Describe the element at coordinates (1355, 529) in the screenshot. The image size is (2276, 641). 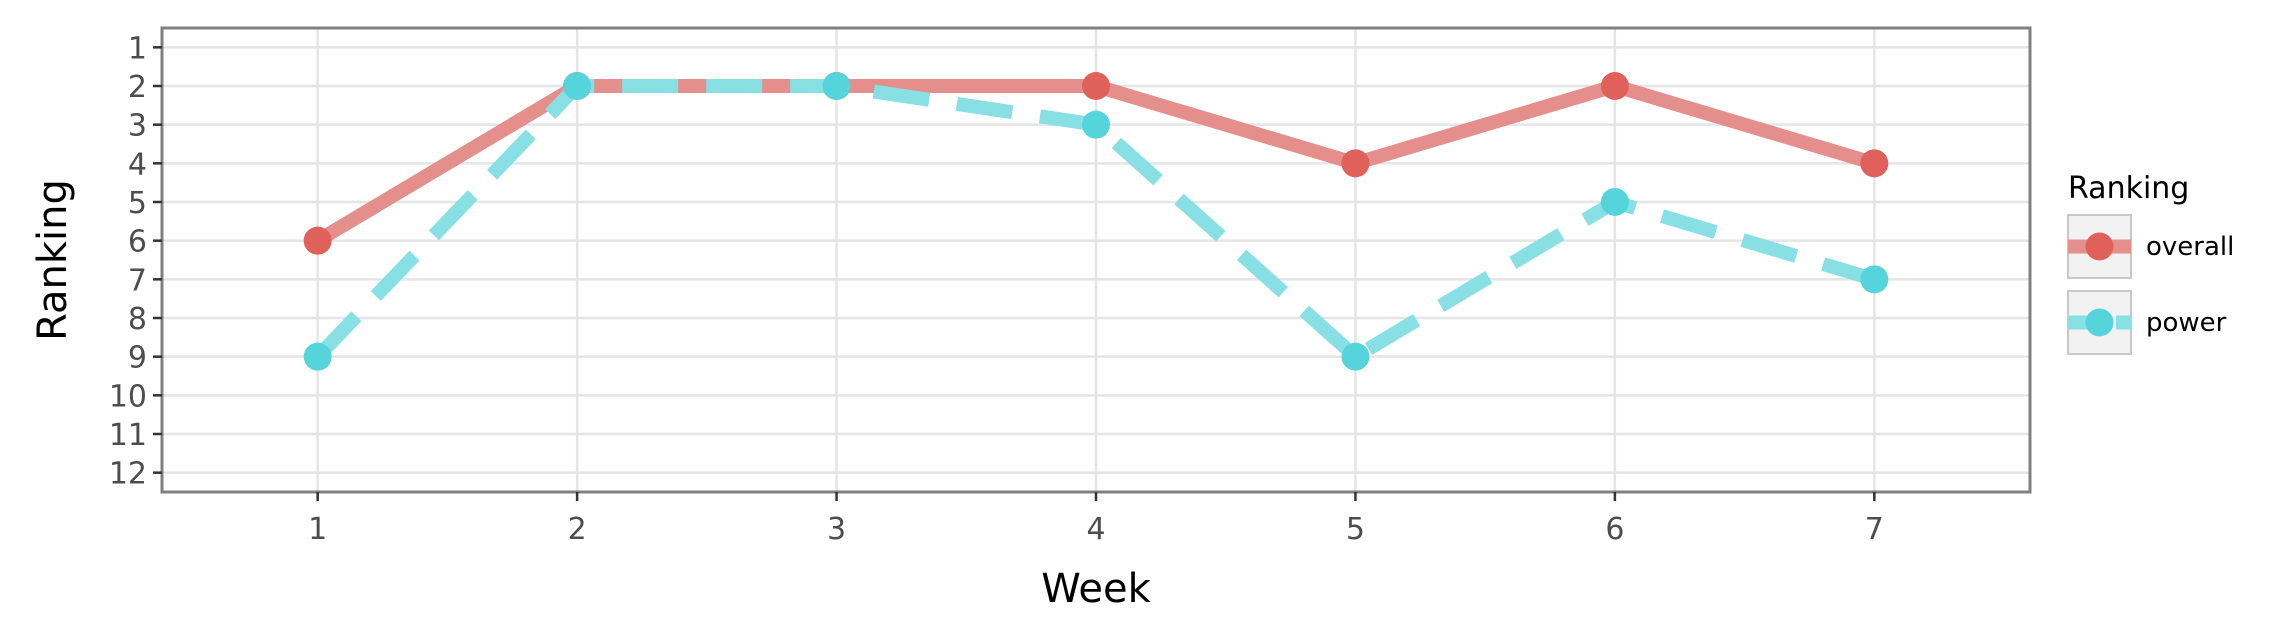
I see `x-tick-label: 5` at that location.